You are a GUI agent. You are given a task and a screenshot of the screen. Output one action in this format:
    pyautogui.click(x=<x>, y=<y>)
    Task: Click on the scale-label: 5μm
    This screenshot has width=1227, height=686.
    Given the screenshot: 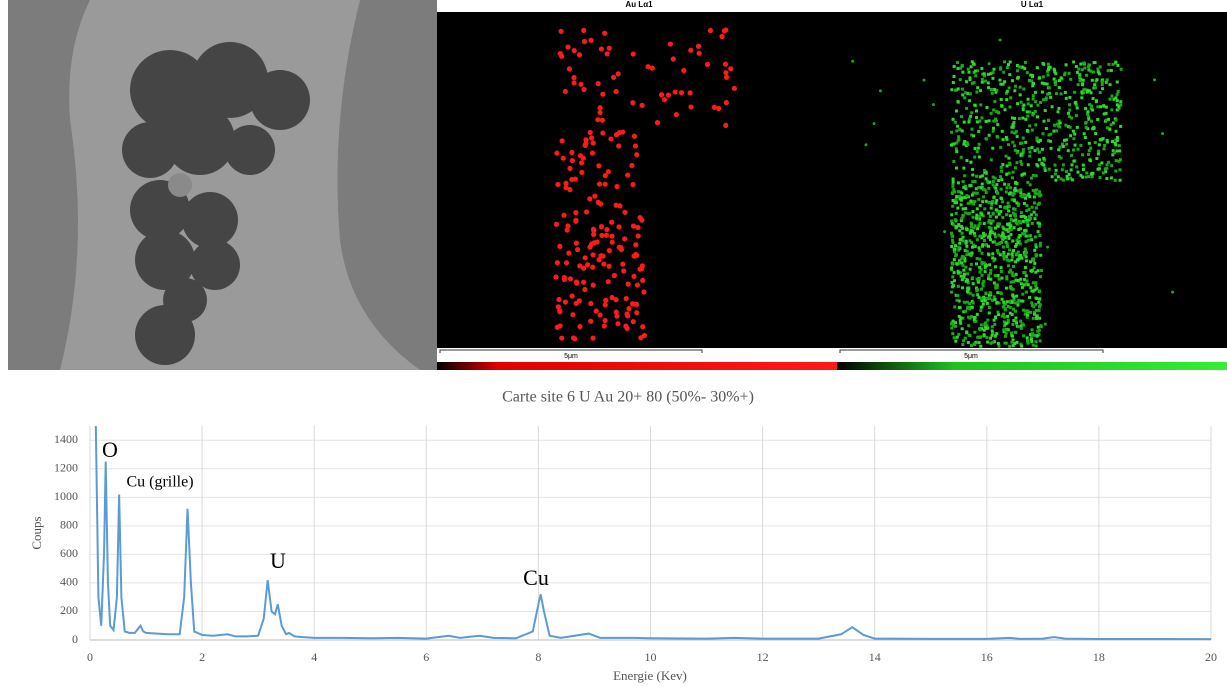 What is the action you would take?
    pyautogui.click(x=571, y=356)
    